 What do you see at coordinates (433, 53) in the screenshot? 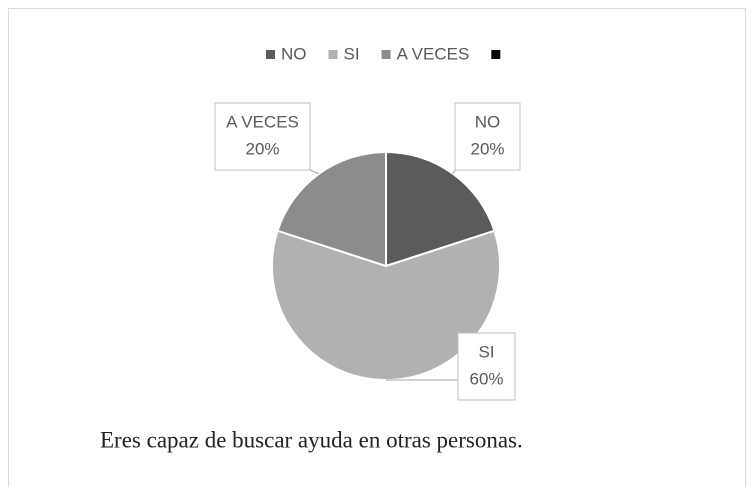
I see `legend-label: A VECES` at bounding box center [433, 53].